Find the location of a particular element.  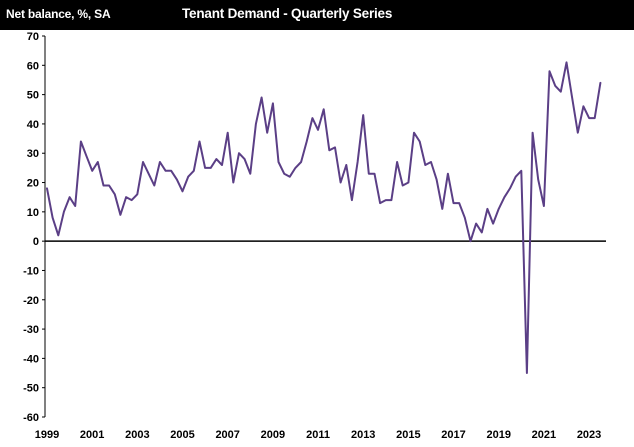

y-tick-label: 20 is located at coordinates (33, 184).